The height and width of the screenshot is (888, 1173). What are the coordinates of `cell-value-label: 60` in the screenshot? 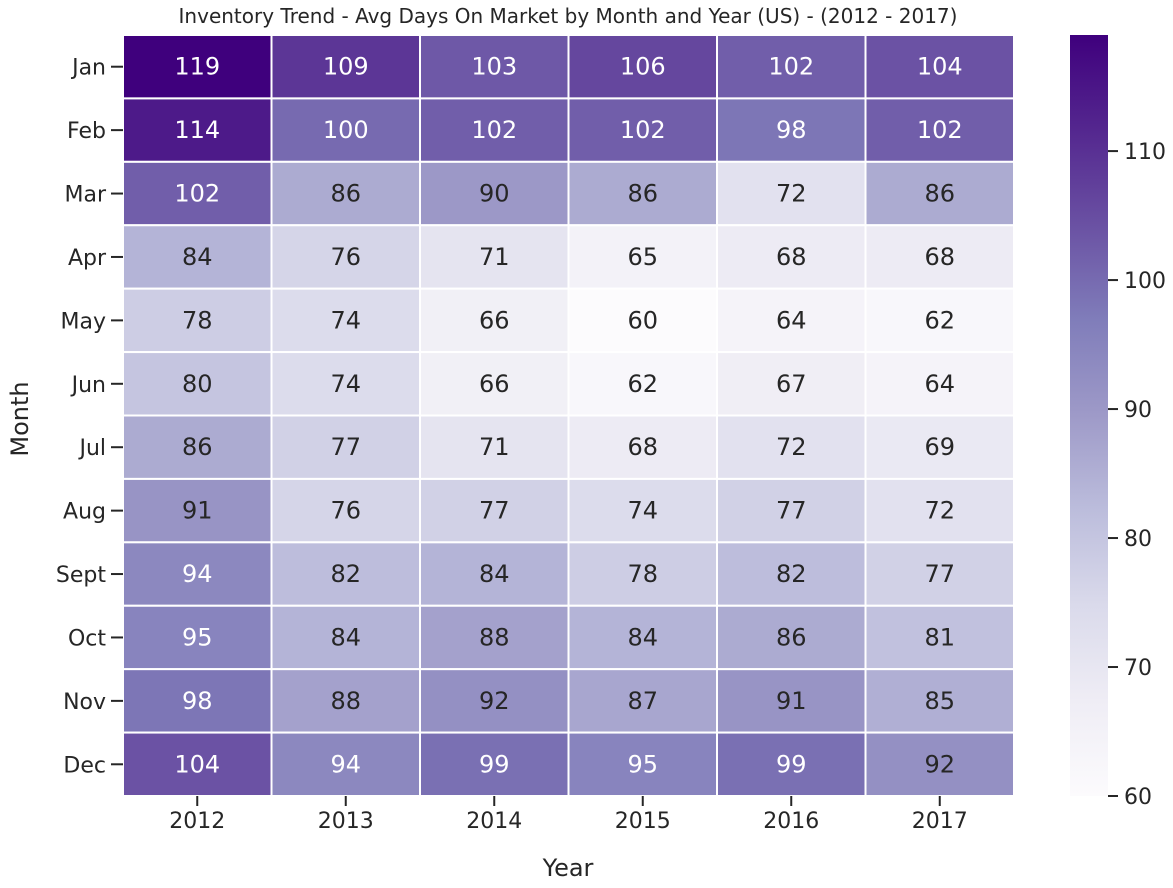 It's located at (642, 320).